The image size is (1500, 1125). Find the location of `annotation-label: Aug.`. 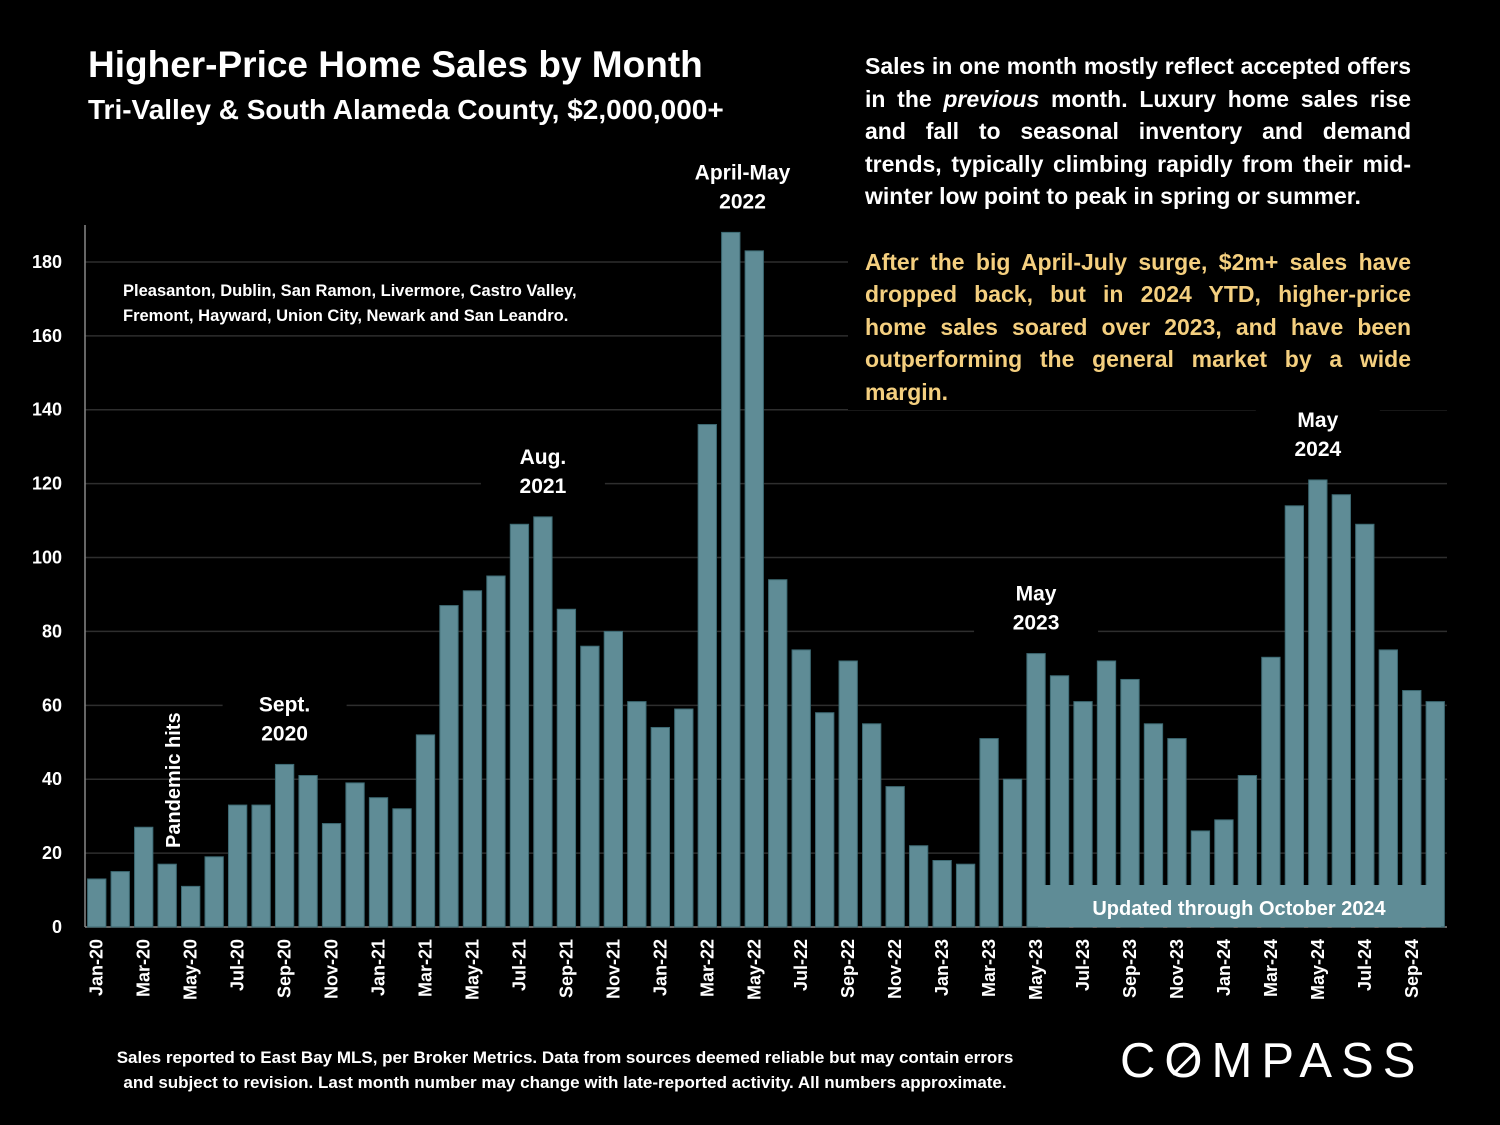

annotation-label: Aug. is located at coordinates (543, 457).